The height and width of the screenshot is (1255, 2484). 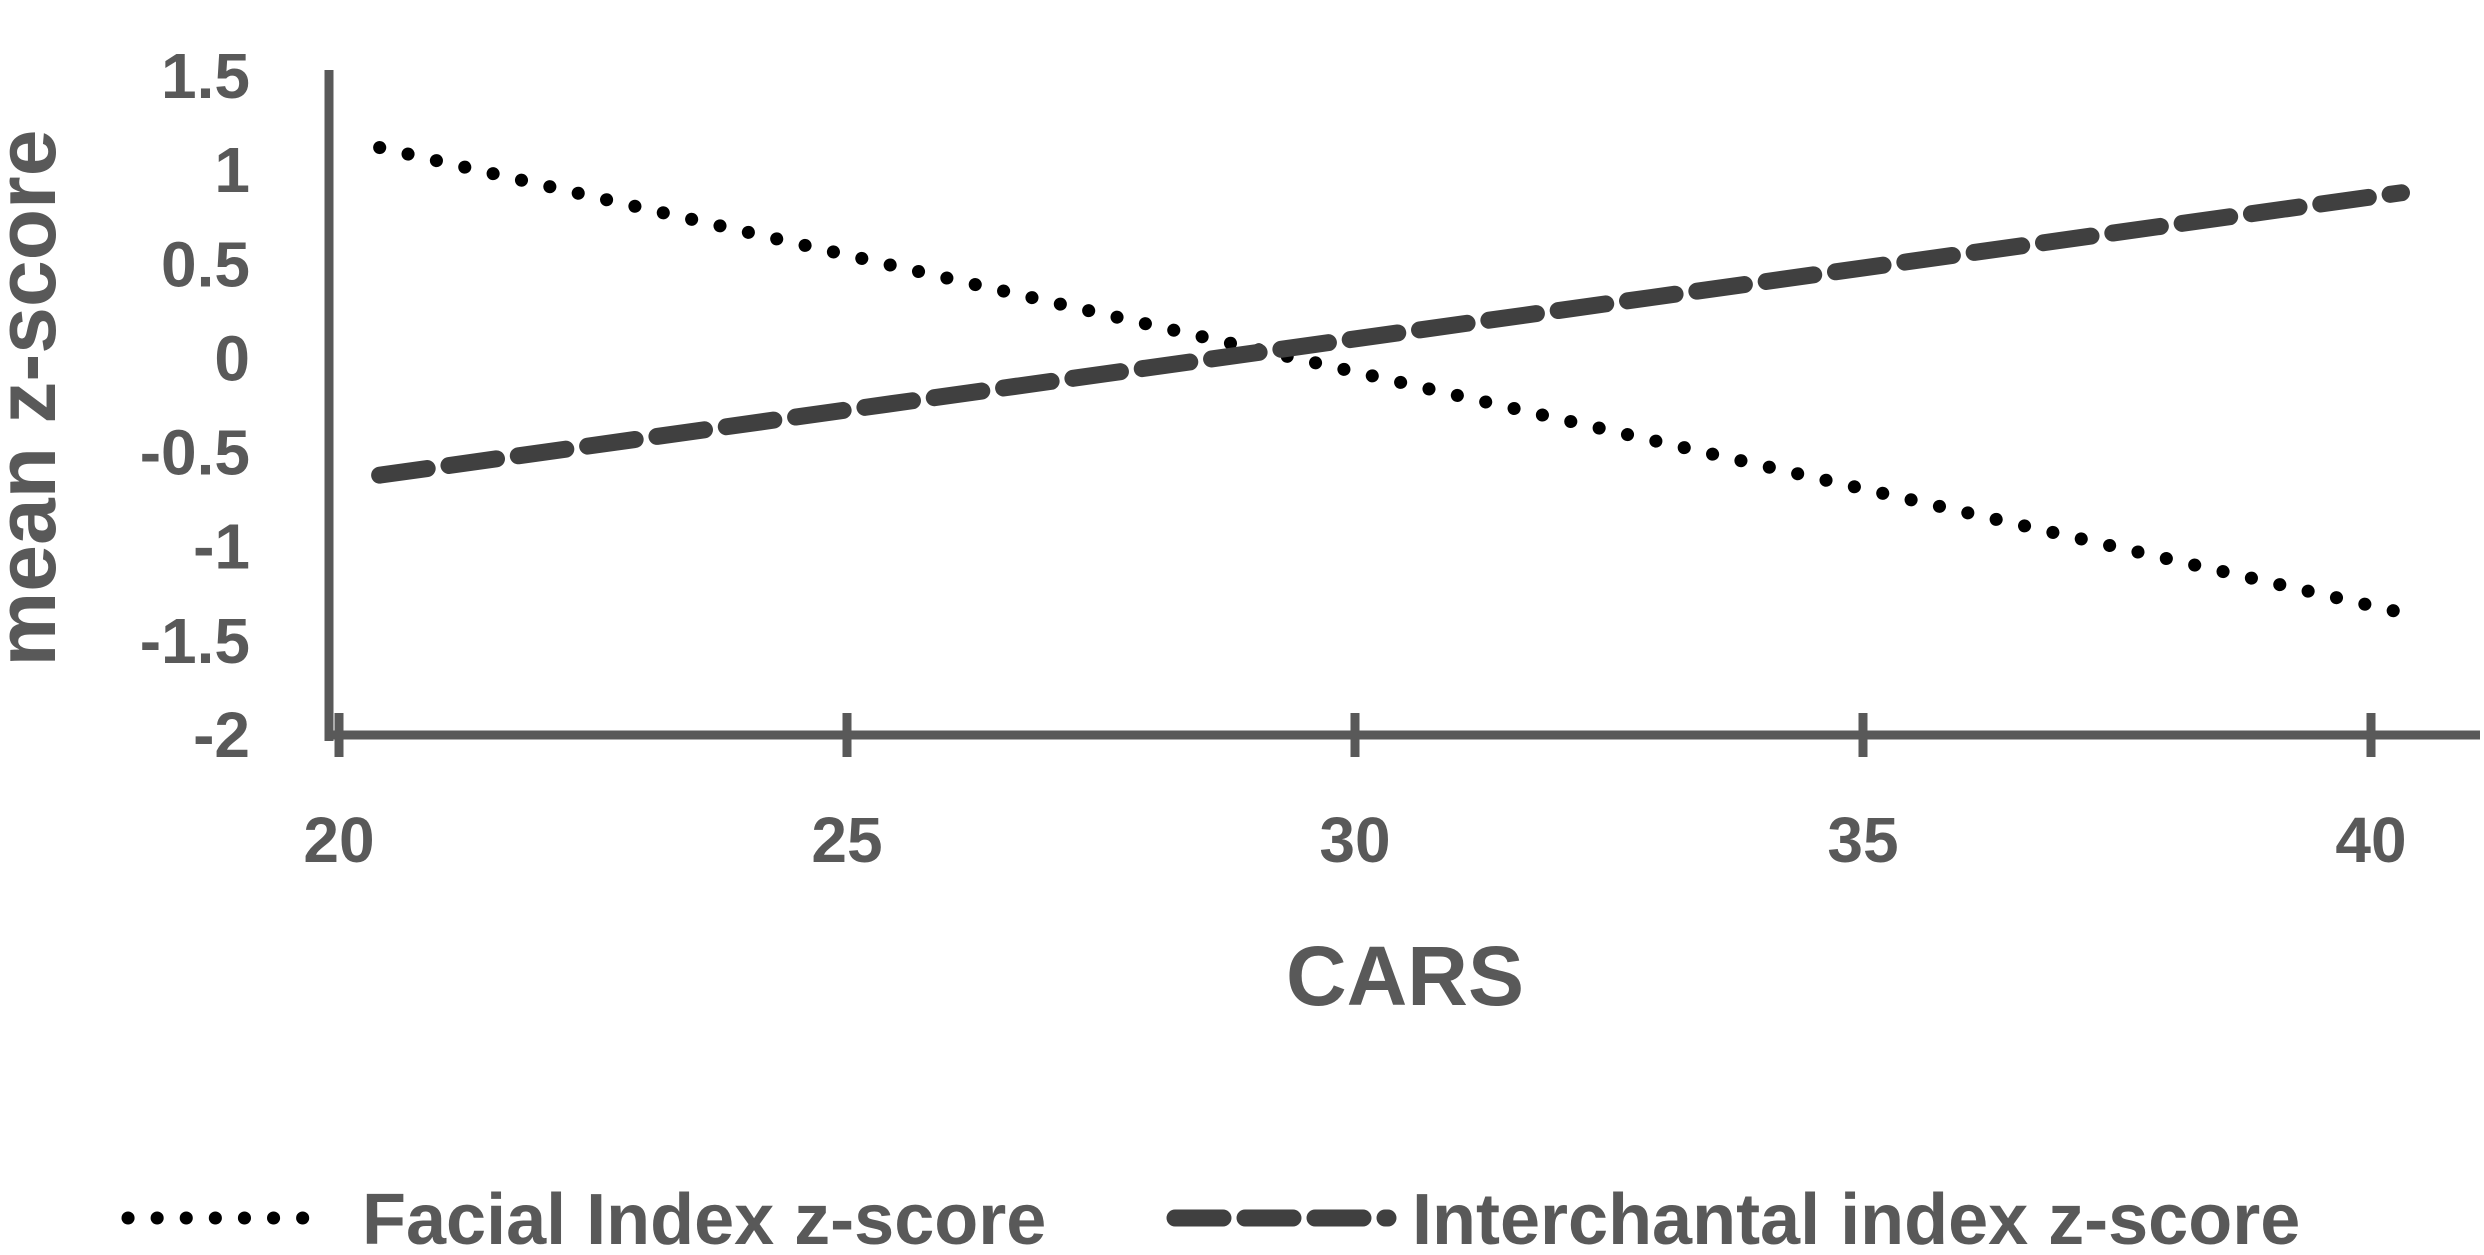 What do you see at coordinates (195, 453) in the screenshot?
I see `y-tick-label: -0.5` at bounding box center [195, 453].